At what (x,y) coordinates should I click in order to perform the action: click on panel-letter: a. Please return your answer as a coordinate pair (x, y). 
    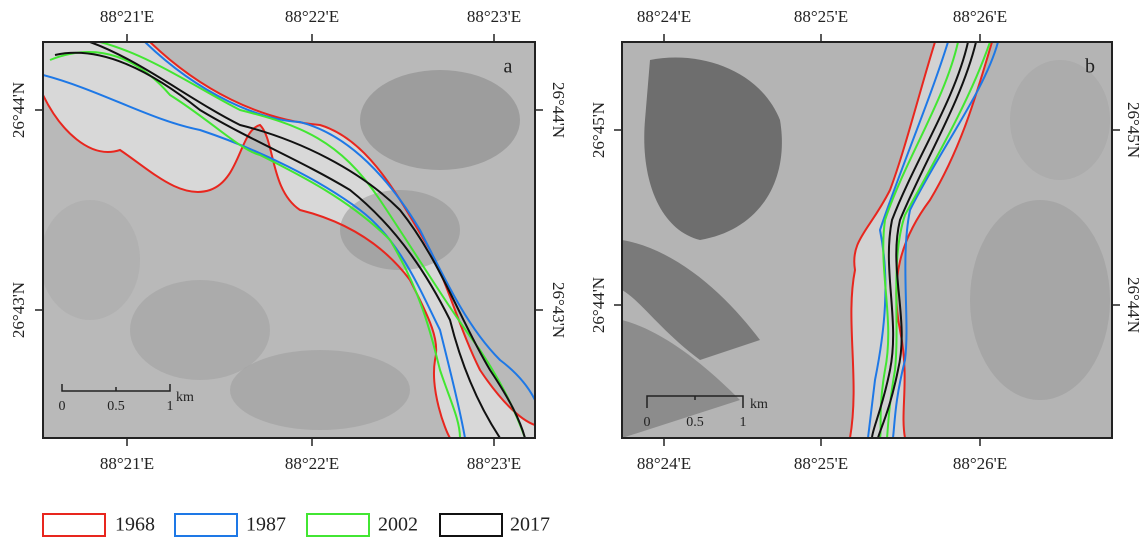
    Looking at the image, I should click on (508, 67).